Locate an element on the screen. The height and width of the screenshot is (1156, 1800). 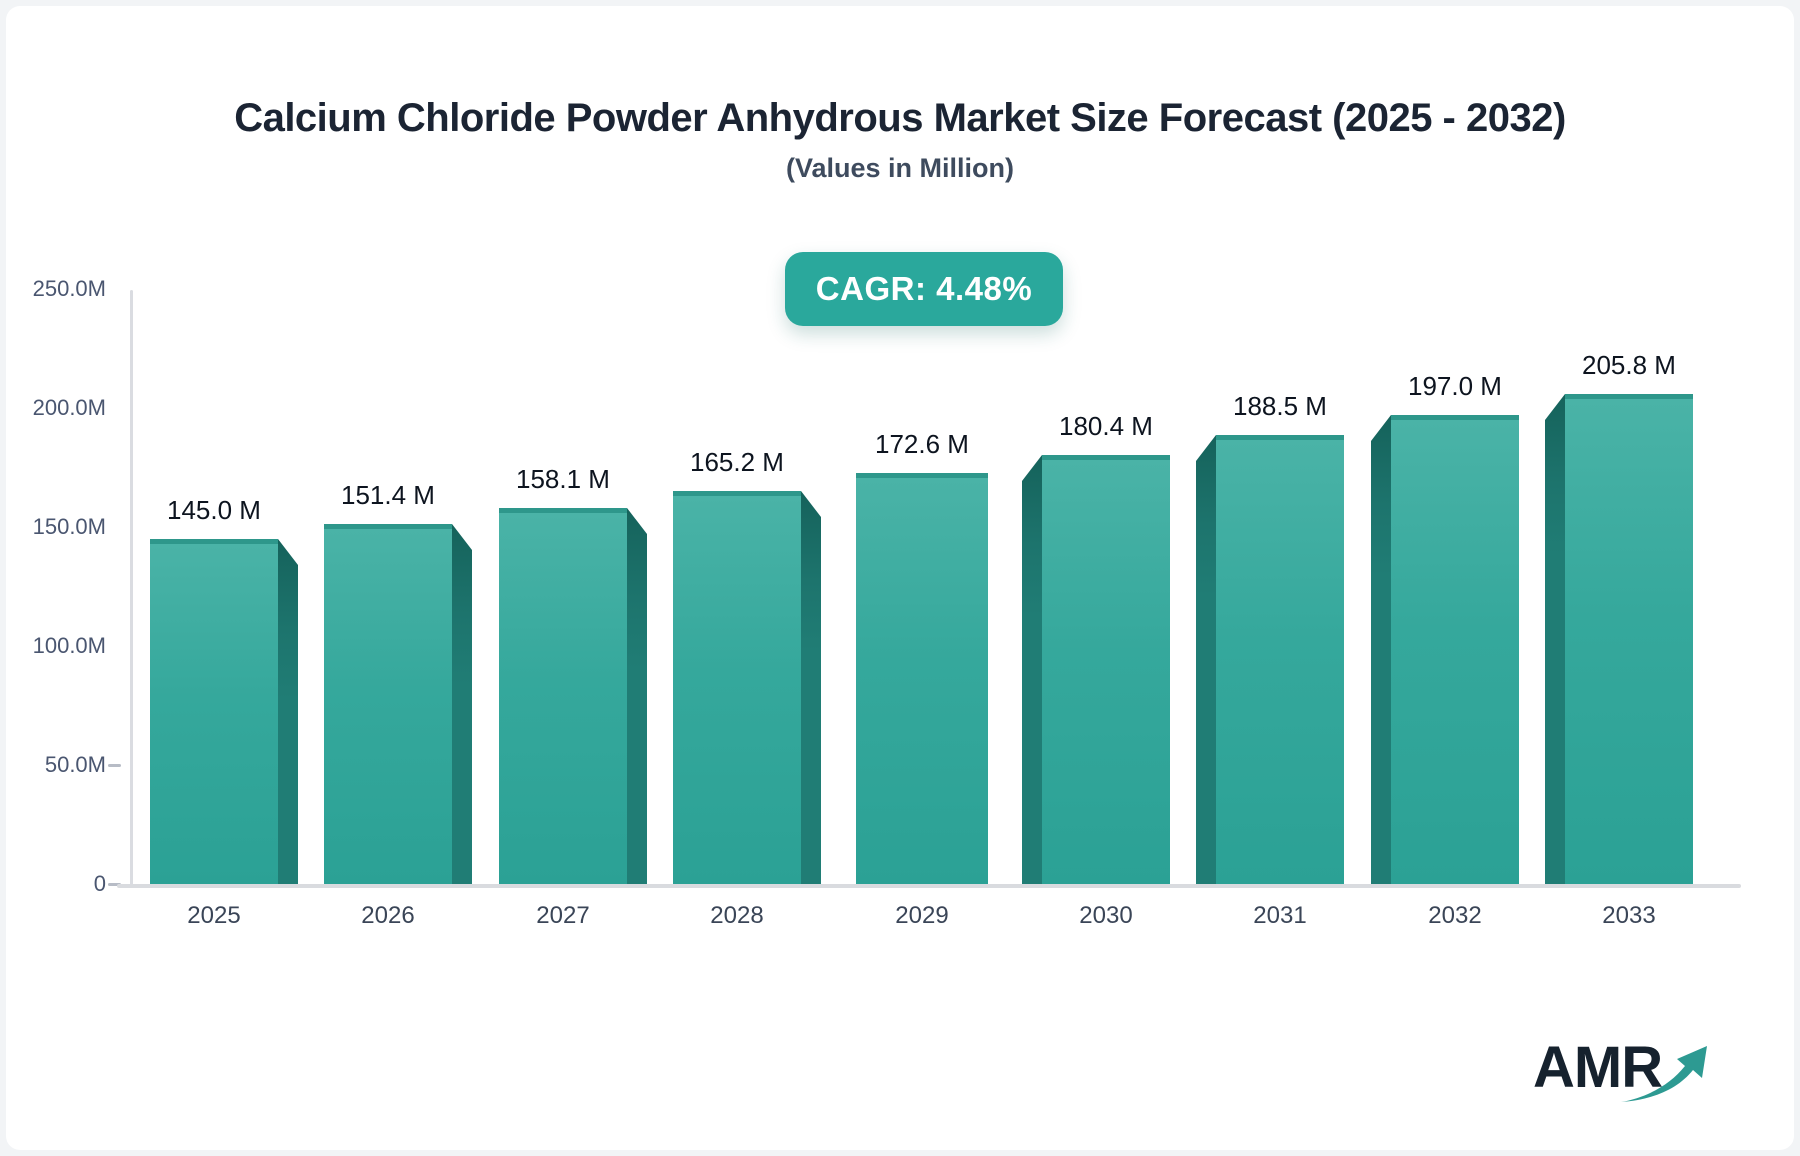
bar-value-label: 188.5 M is located at coordinates (1280, 406).